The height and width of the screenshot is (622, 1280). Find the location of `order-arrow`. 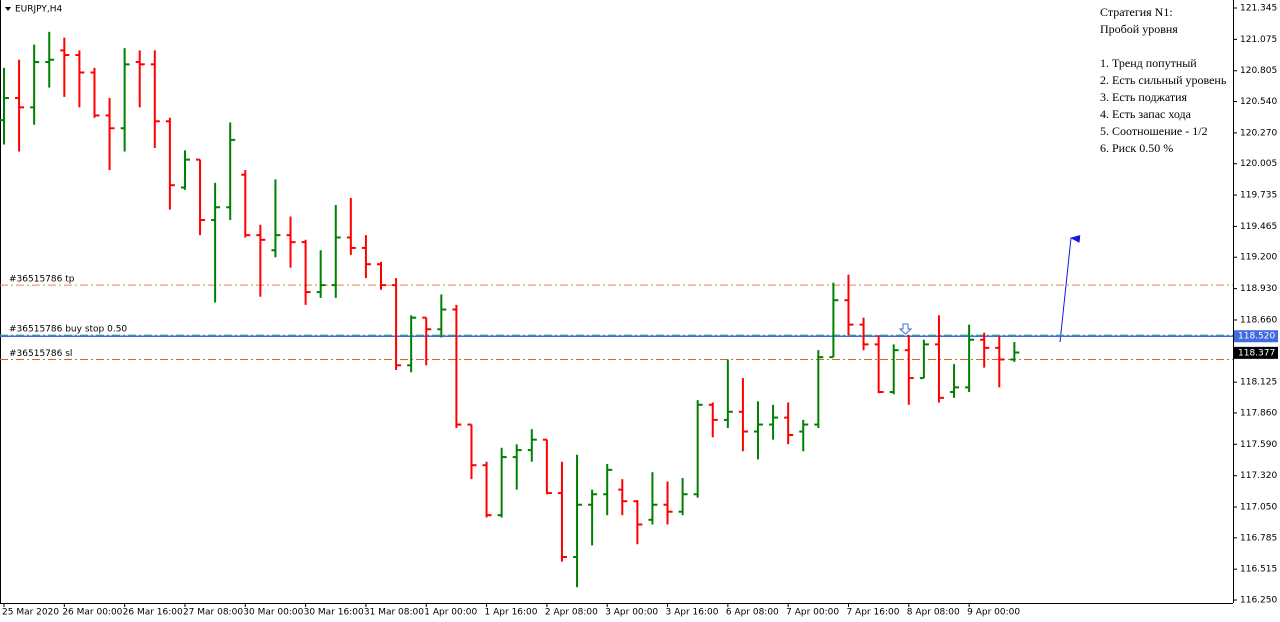

order-arrow is located at coordinates (905, 329).